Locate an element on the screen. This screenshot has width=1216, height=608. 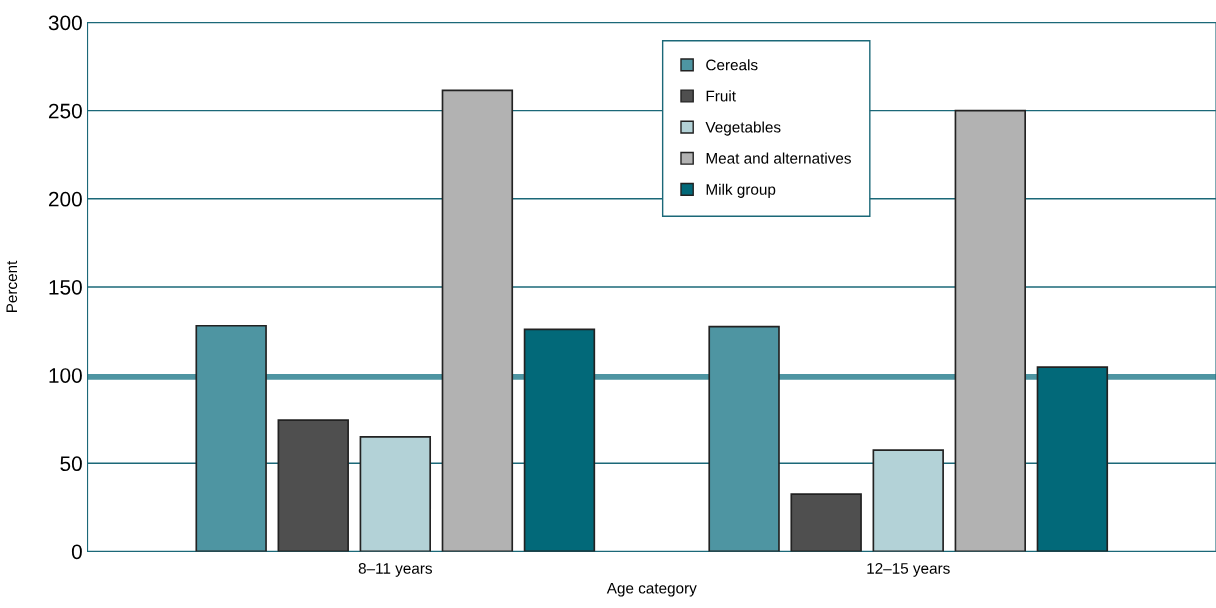
legend-label: Cereals is located at coordinates (732, 65).